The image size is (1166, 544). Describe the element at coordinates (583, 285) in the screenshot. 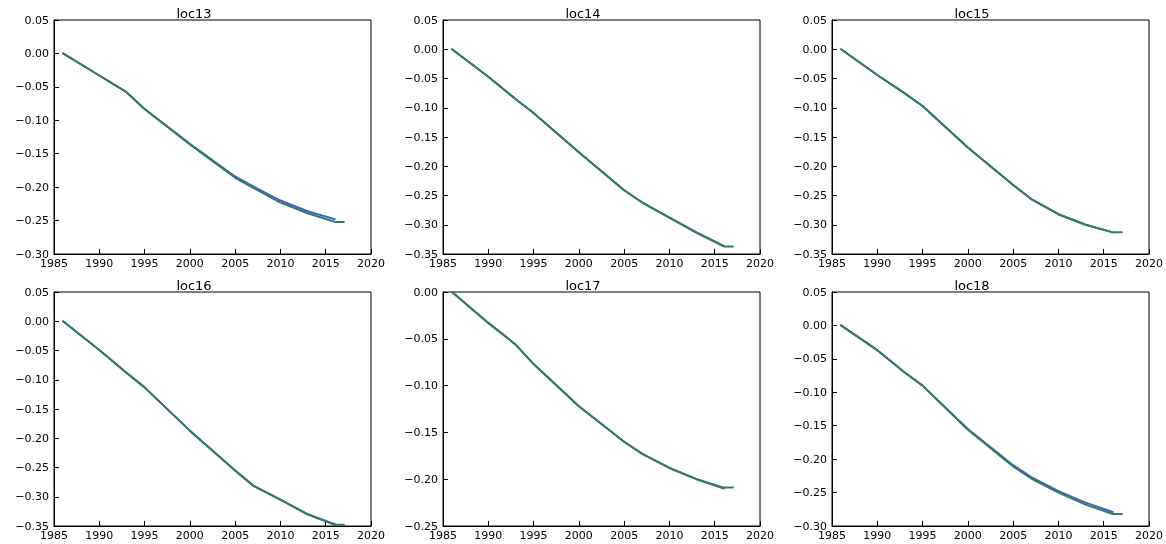

I see `chart-title: loc17` at that location.